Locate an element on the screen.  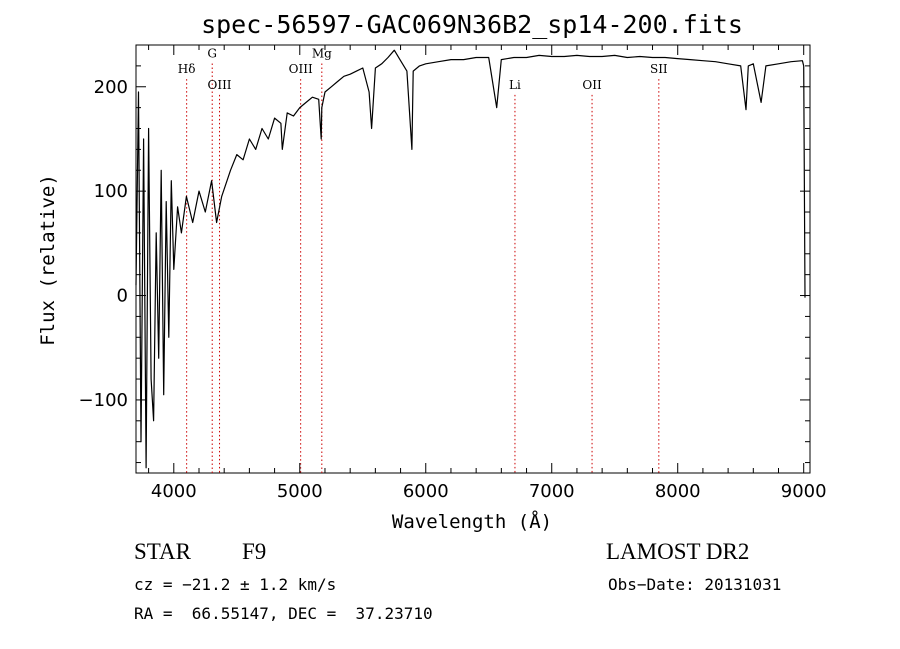
y-tick-label: 100 is located at coordinates (111, 191).